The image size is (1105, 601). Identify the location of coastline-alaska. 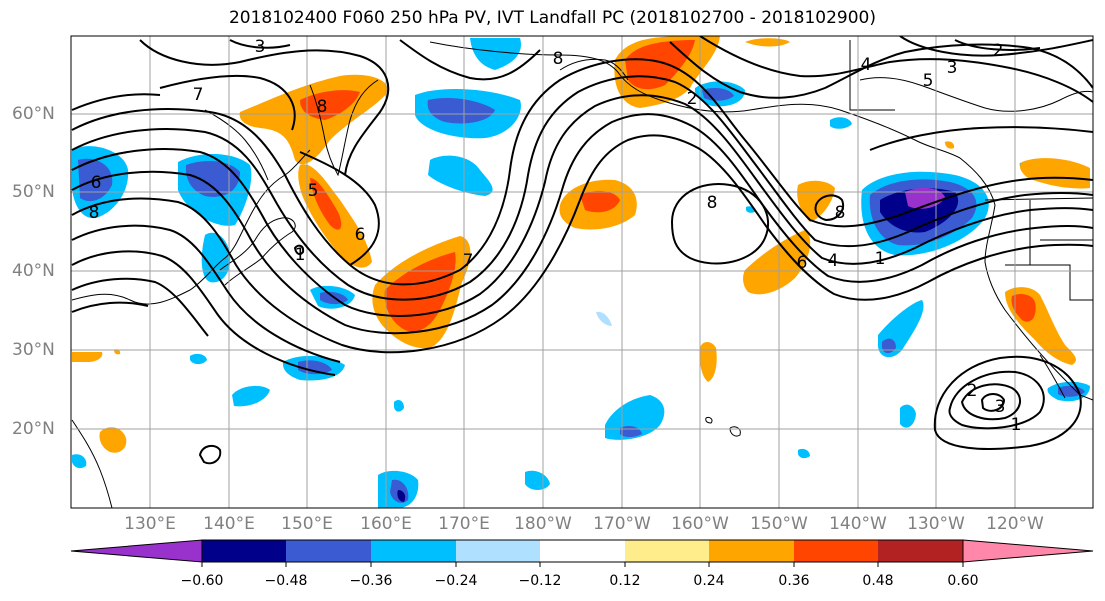
(695, 100).